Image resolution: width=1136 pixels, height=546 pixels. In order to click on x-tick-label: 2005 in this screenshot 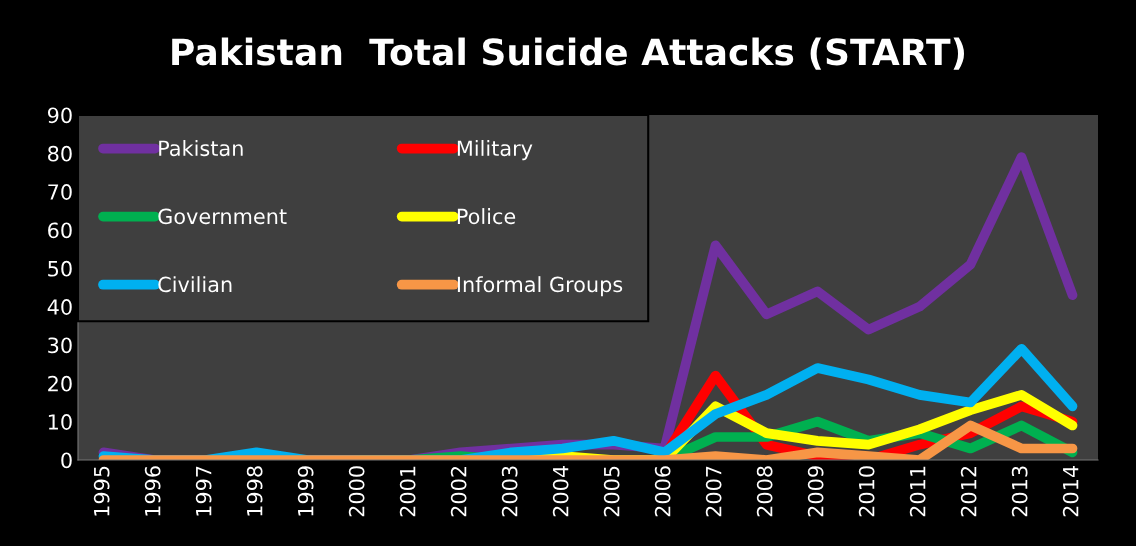, I will do `click(611, 491)`.